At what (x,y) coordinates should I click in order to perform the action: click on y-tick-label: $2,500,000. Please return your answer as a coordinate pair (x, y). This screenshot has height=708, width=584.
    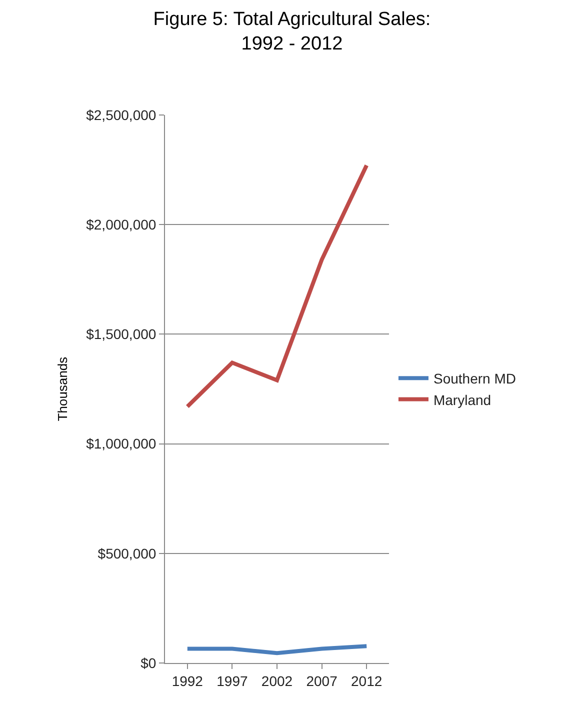
    Looking at the image, I should click on (121, 114).